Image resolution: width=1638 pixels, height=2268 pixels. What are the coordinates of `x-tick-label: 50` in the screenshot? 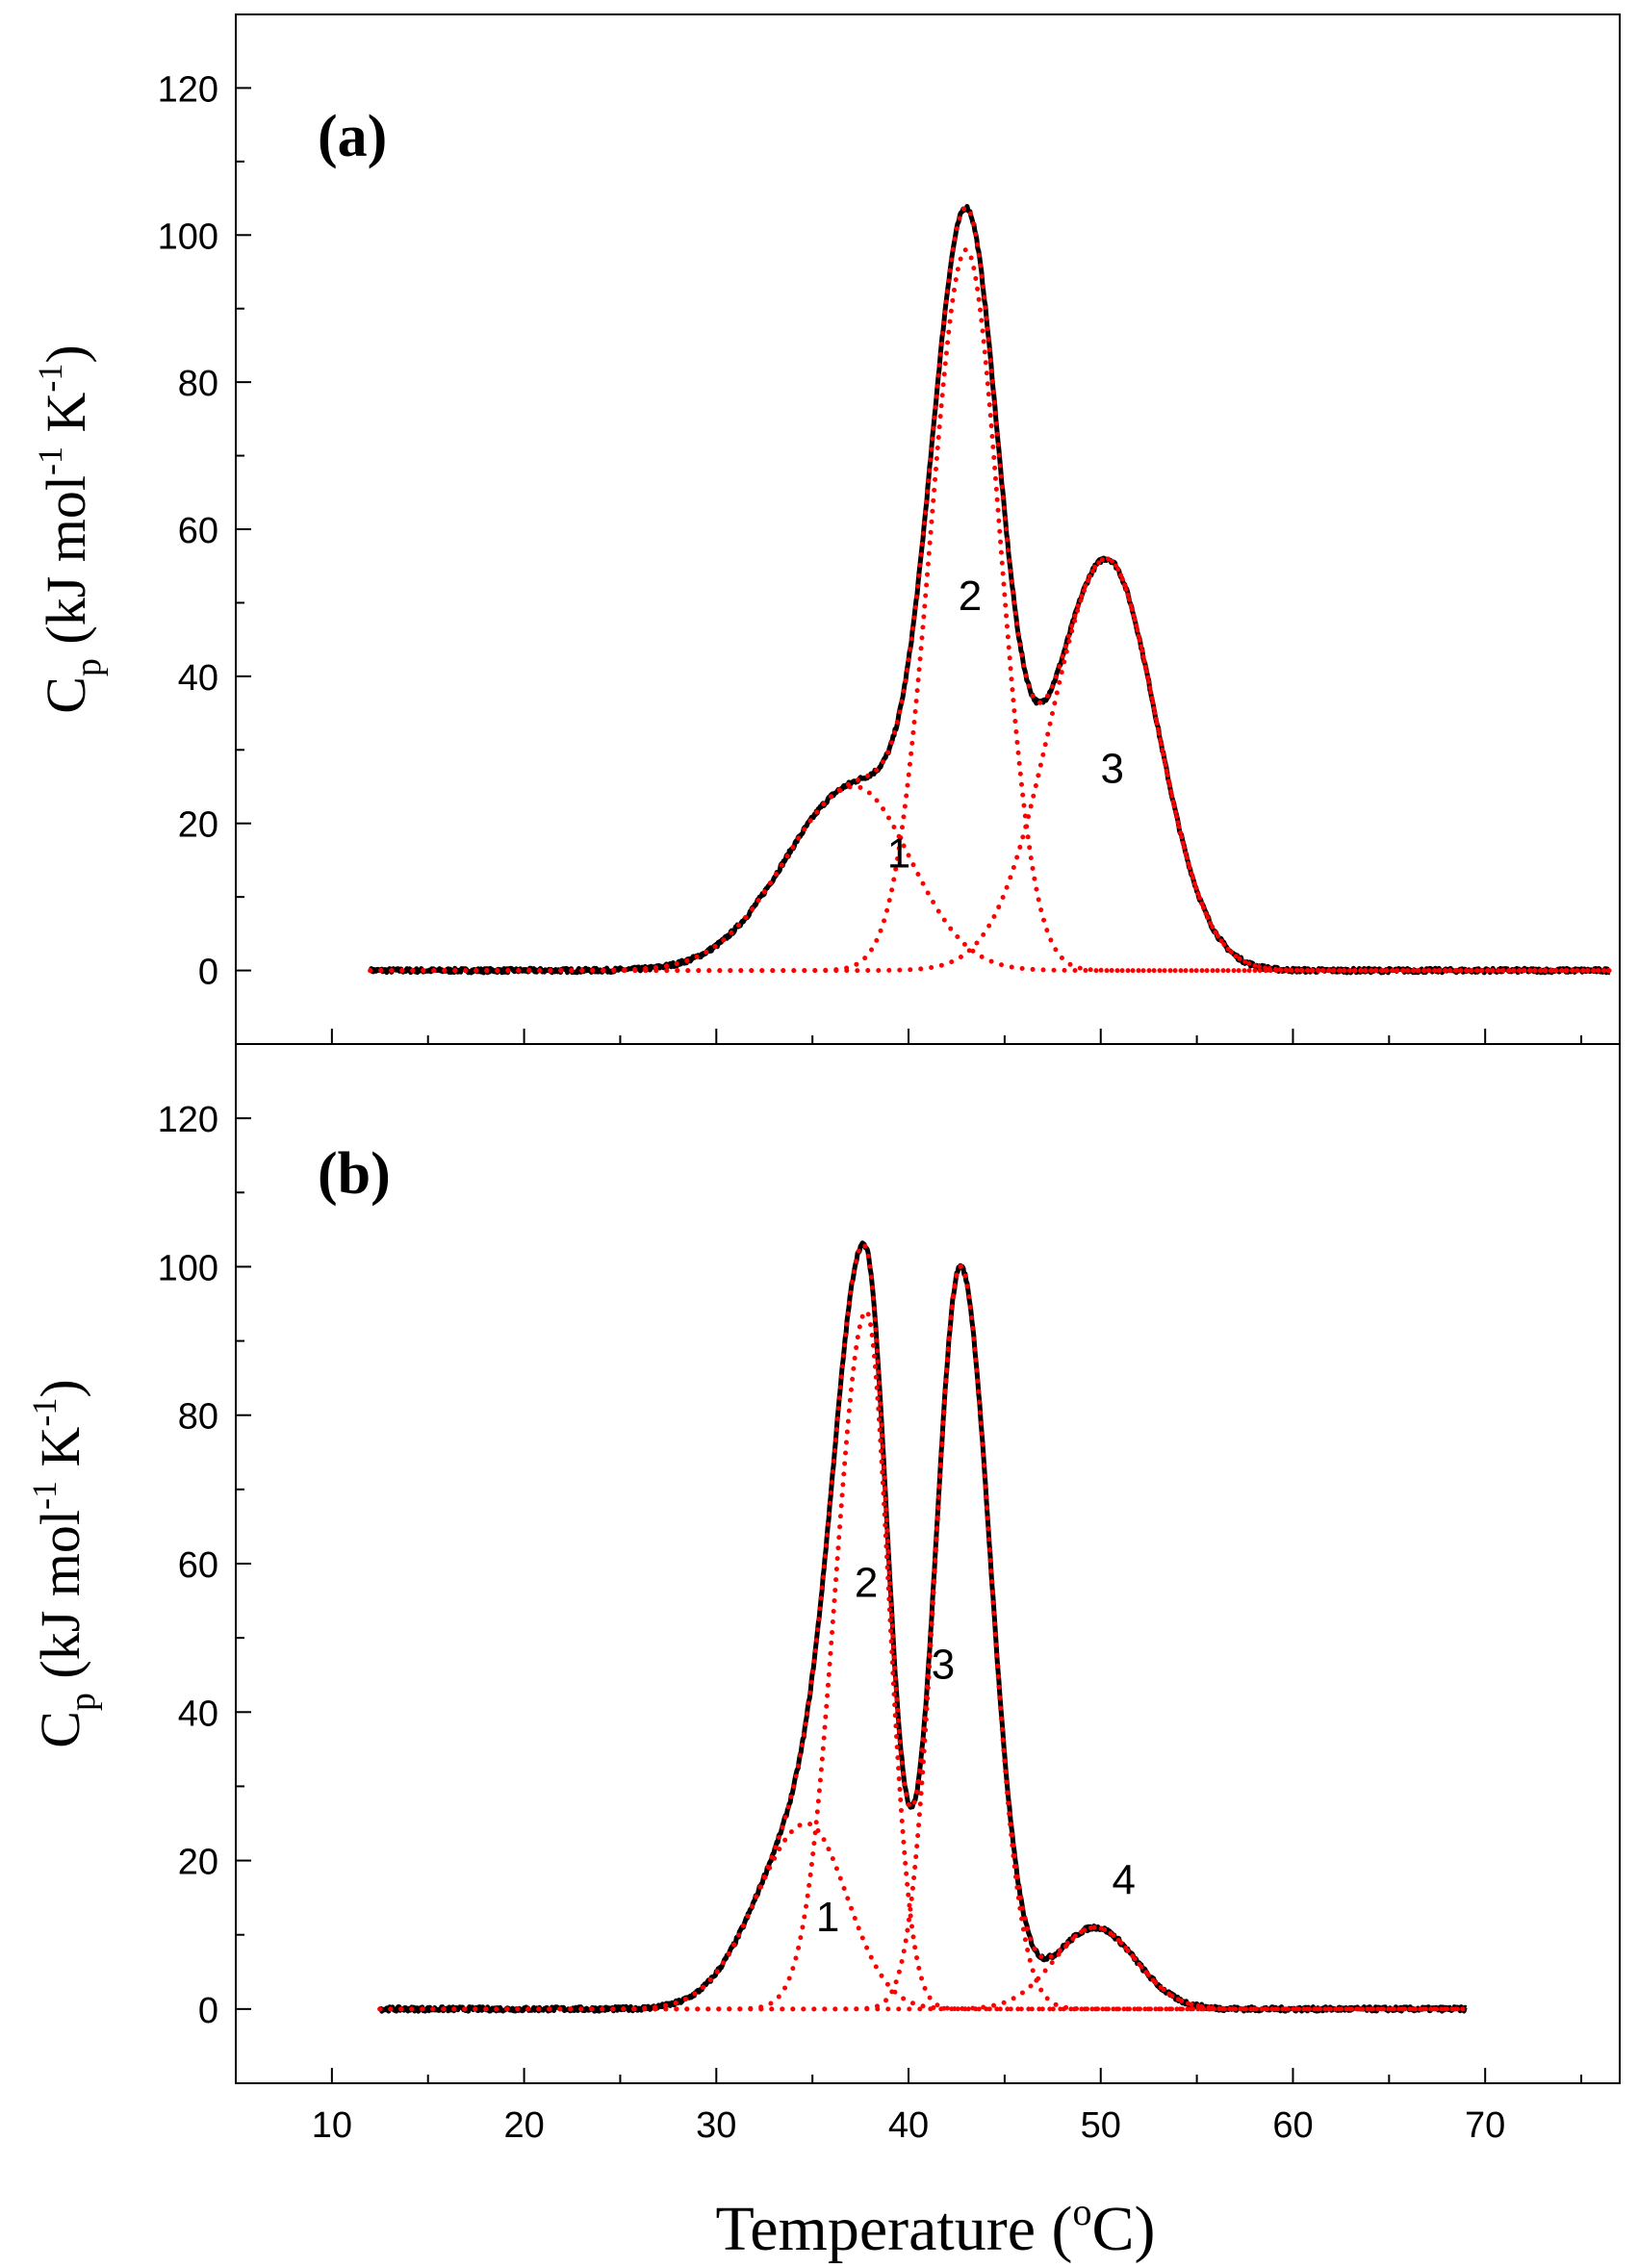 It's located at (1101, 2125).